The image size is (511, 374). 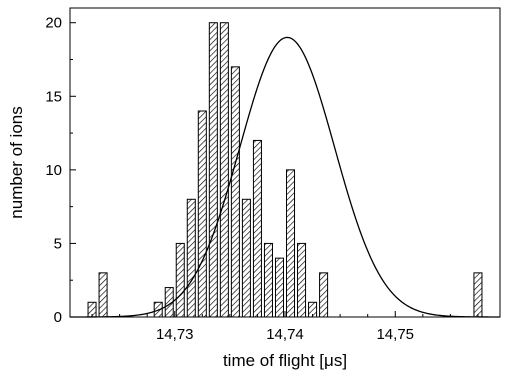 I want to click on y-axis-title: number of ions, so click(x=16, y=162).